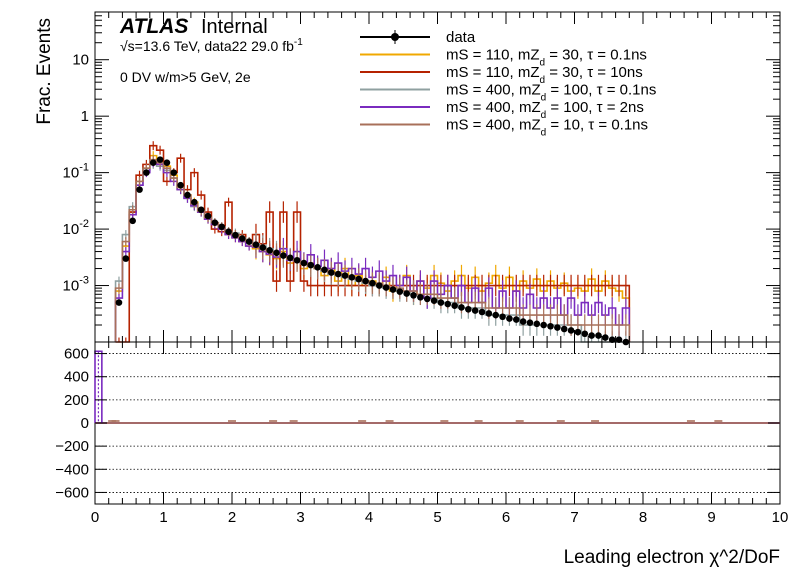  Describe the element at coordinates (72, 469) in the screenshot. I see `ratio-y-tick-label: −400` at that location.